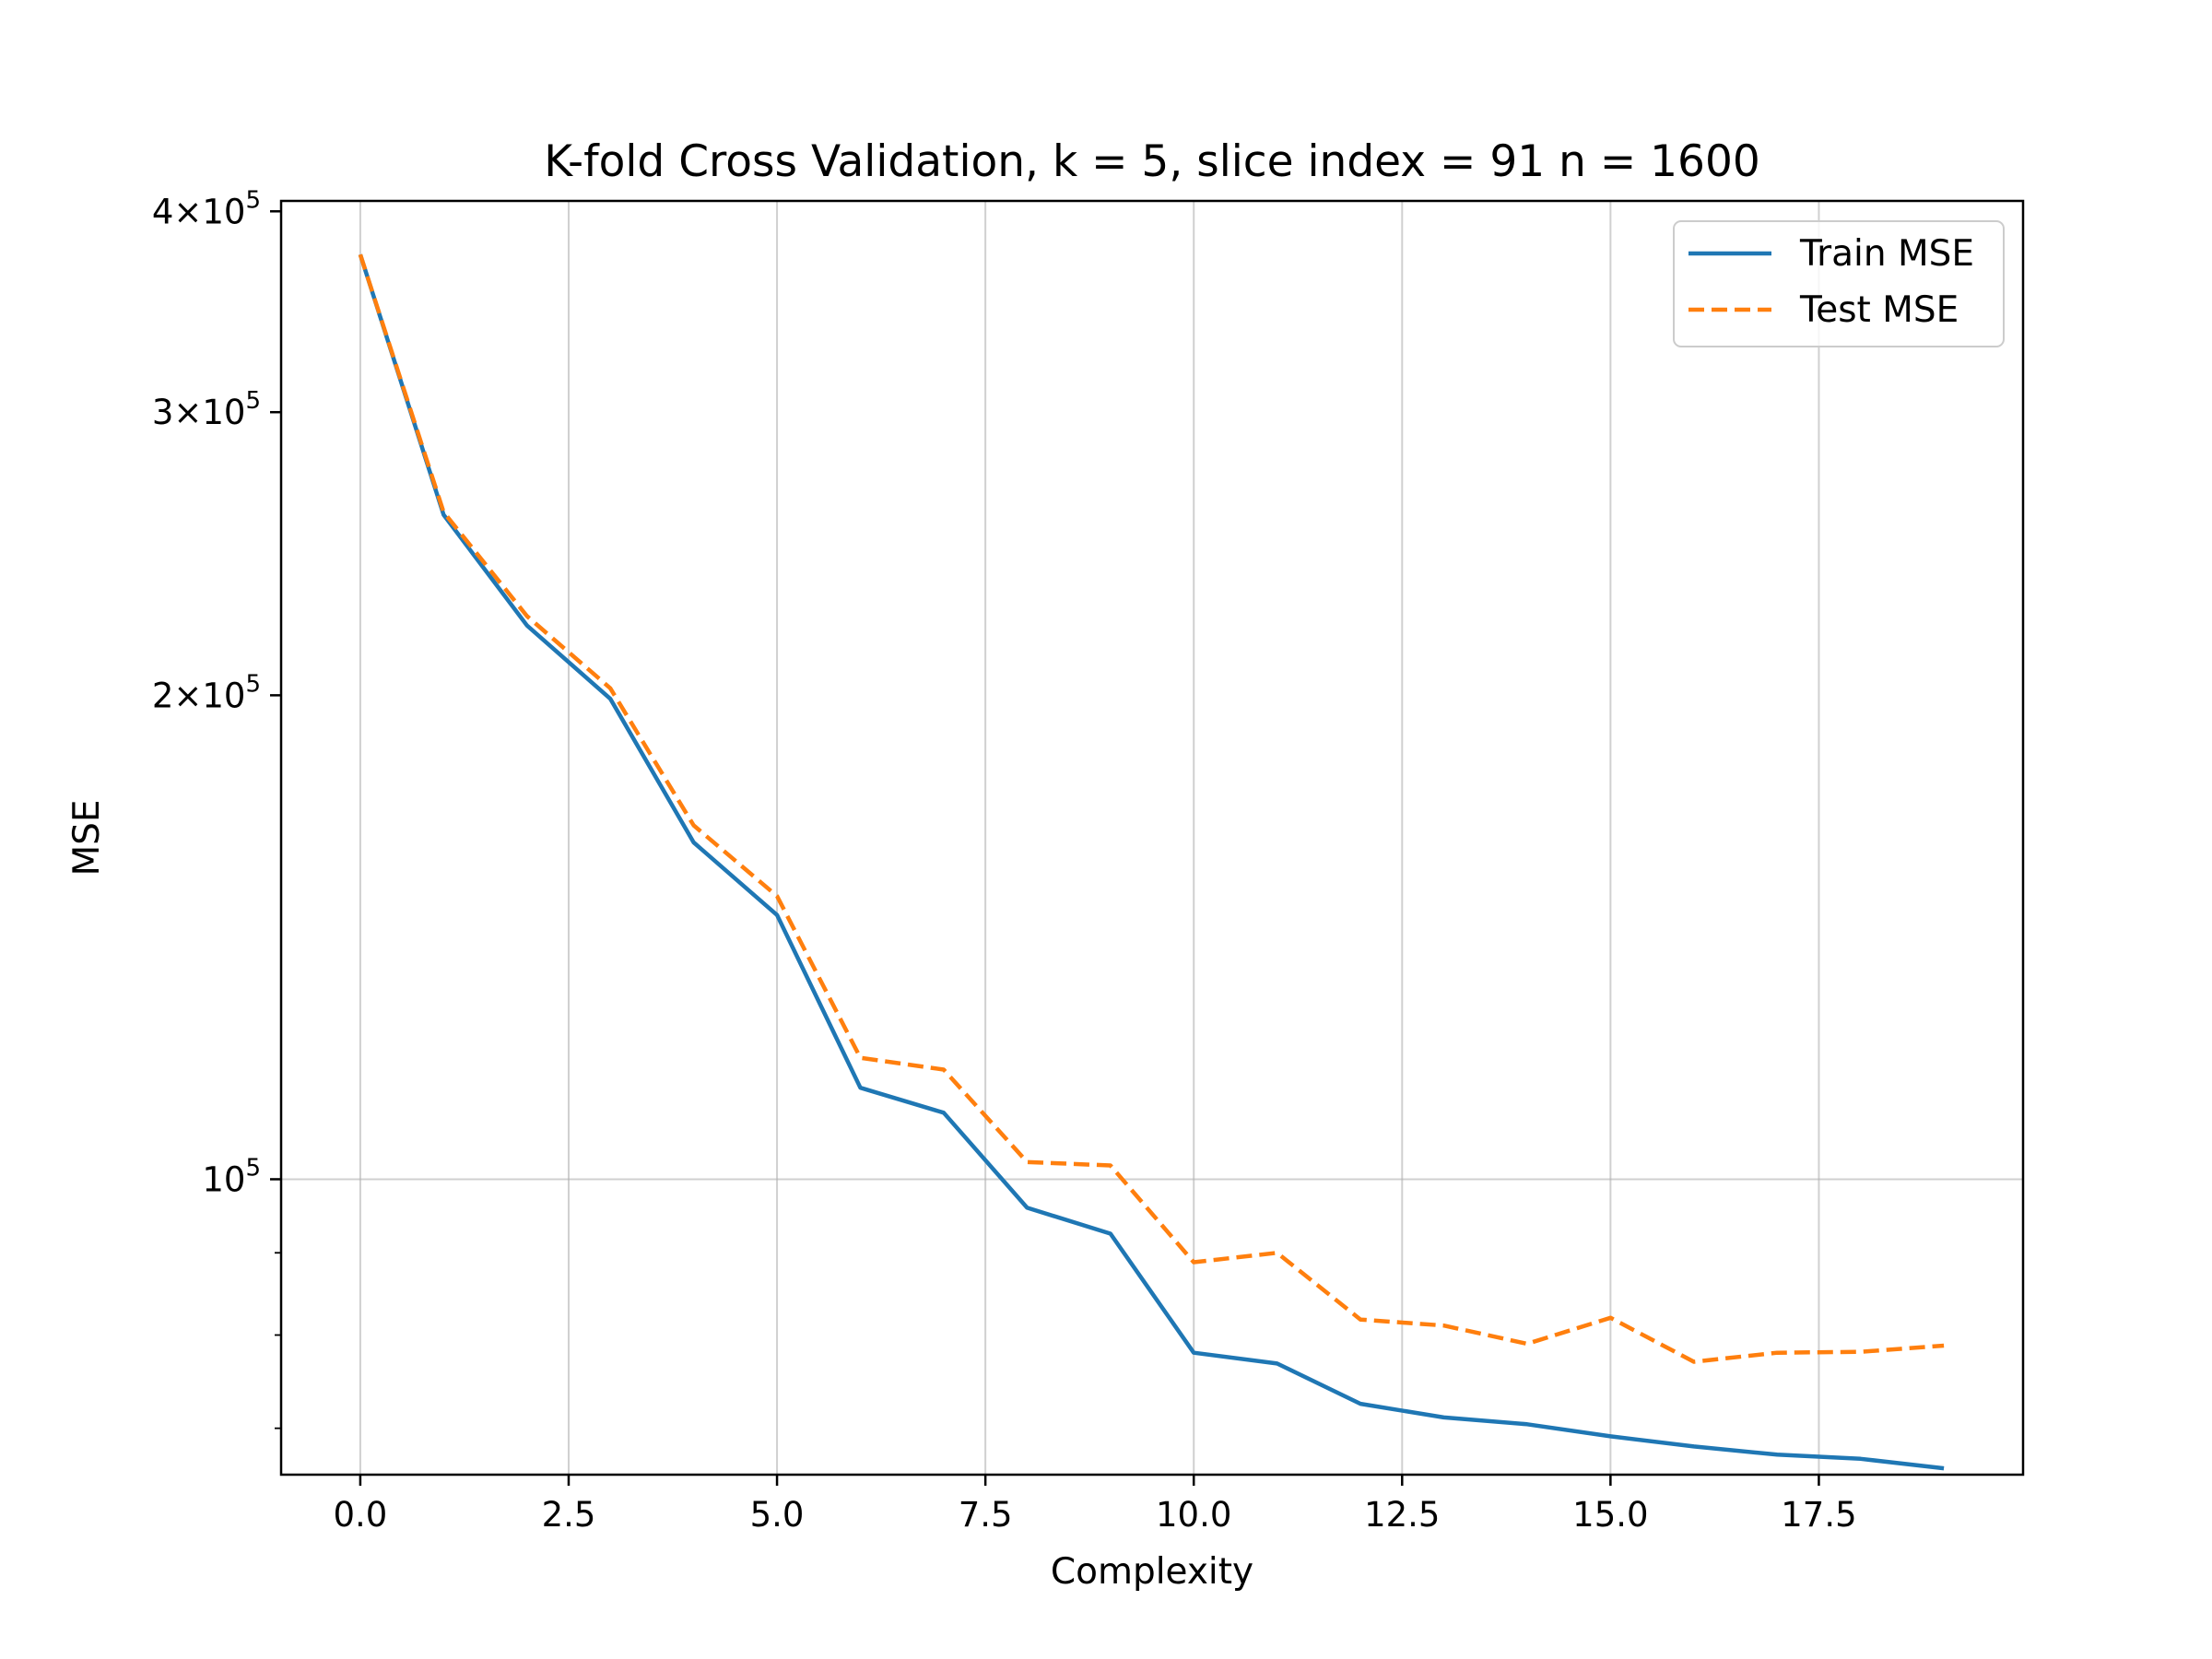 The image size is (2212, 1659). Describe the element at coordinates (163, 211) in the screenshot. I see `y-tick-base: 4` at that location.